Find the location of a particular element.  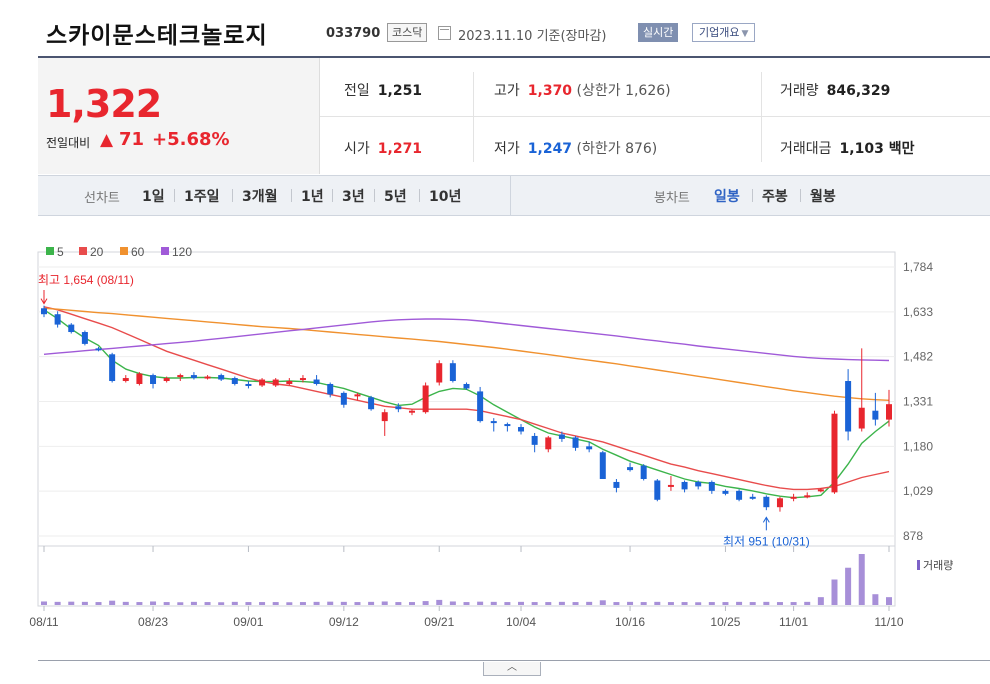

current-price: 1,322 is located at coordinates (104, 104).